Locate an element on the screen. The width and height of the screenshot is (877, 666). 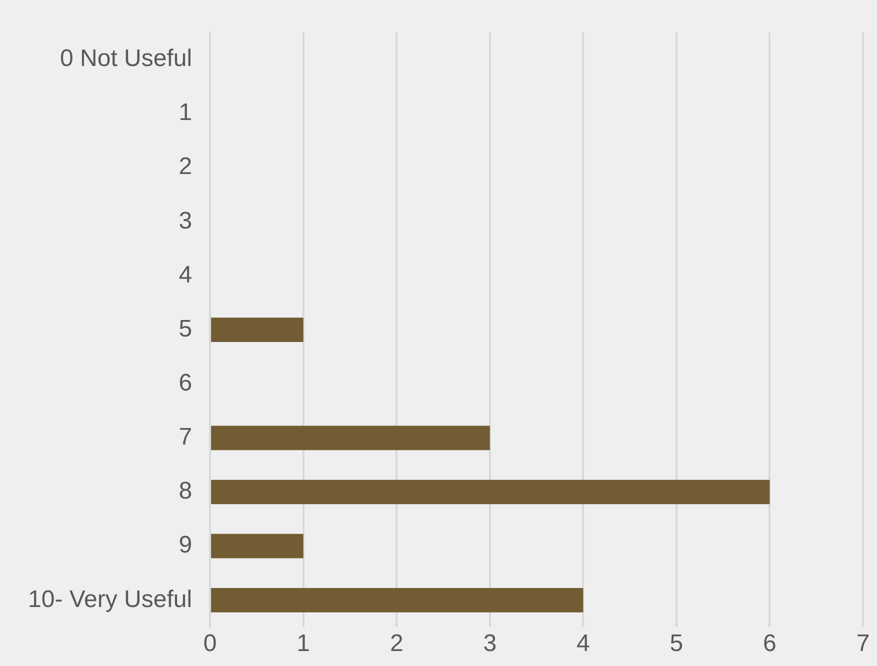
x-tick-label: 2 is located at coordinates (397, 644).